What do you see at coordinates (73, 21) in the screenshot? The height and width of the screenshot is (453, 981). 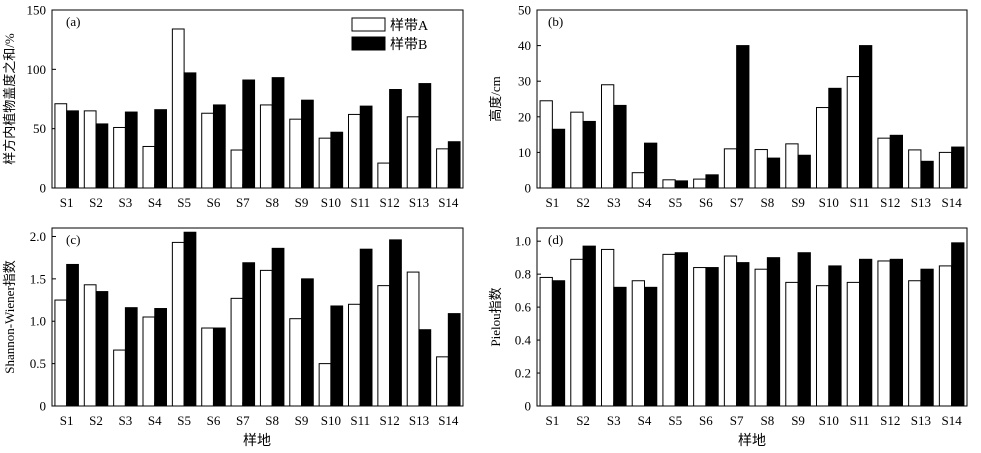 I see `panel-tag: (a)` at bounding box center [73, 21].